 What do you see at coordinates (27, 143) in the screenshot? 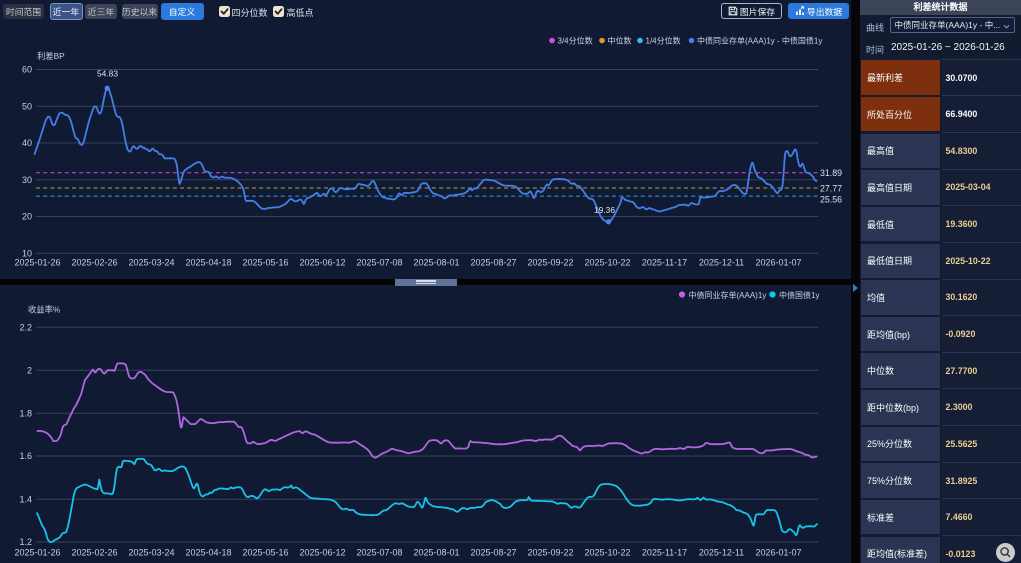
I see `svg-text: 40` at bounding box center [27, 143].